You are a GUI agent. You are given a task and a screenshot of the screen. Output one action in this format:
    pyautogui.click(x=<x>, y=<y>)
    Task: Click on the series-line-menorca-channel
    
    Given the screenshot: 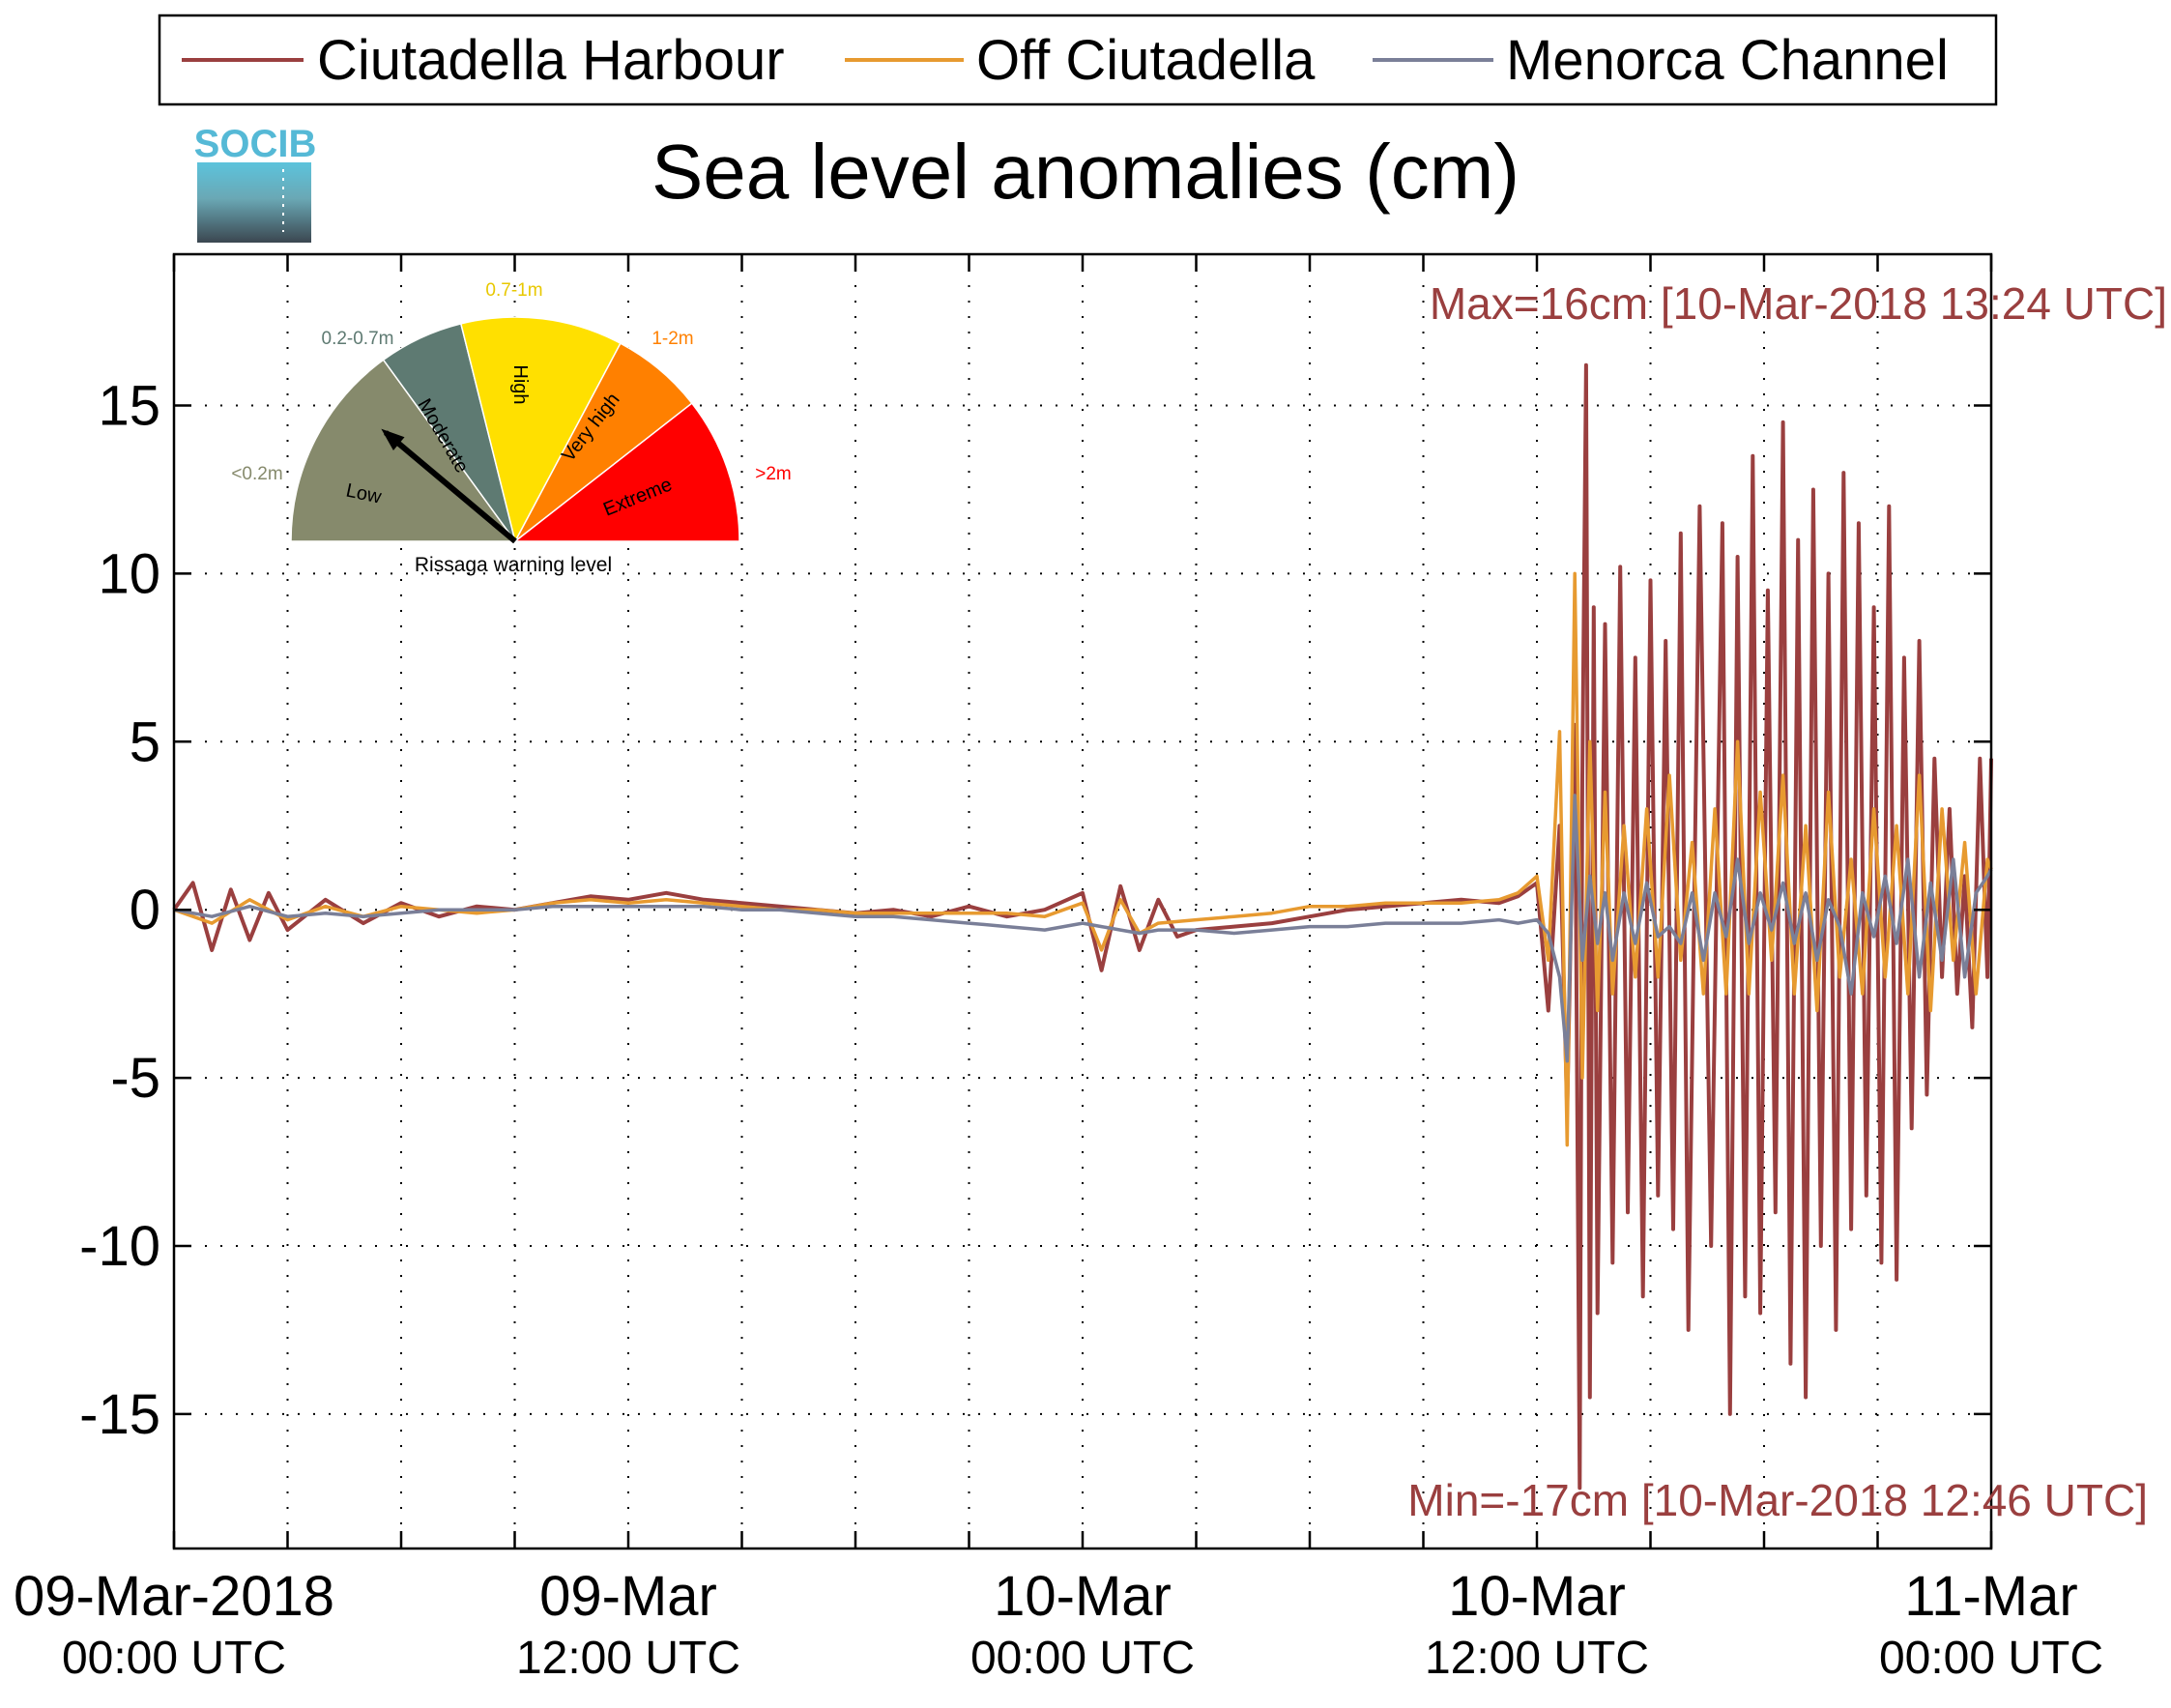 What is the action you would take?
    pyautogui.click(x=1083, y=928)
    